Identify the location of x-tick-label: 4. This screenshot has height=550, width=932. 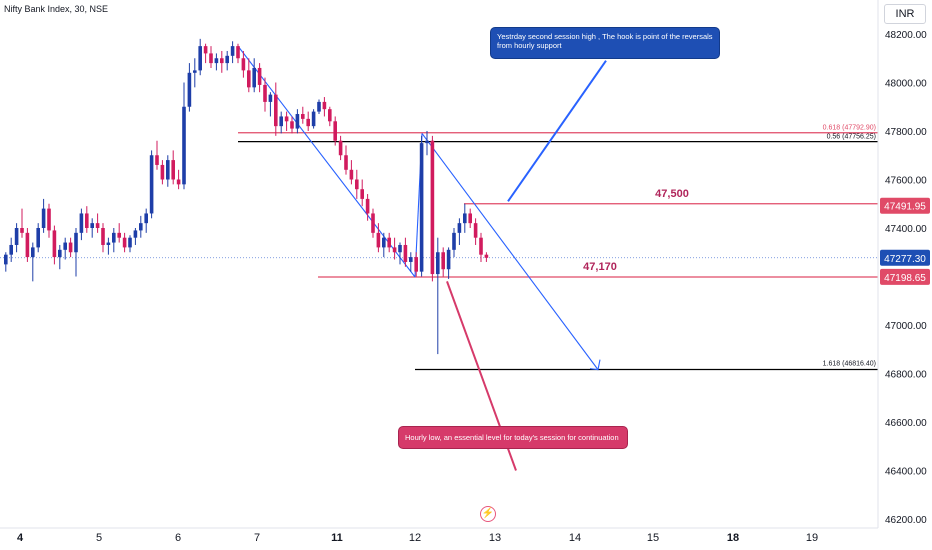
(20, 538).